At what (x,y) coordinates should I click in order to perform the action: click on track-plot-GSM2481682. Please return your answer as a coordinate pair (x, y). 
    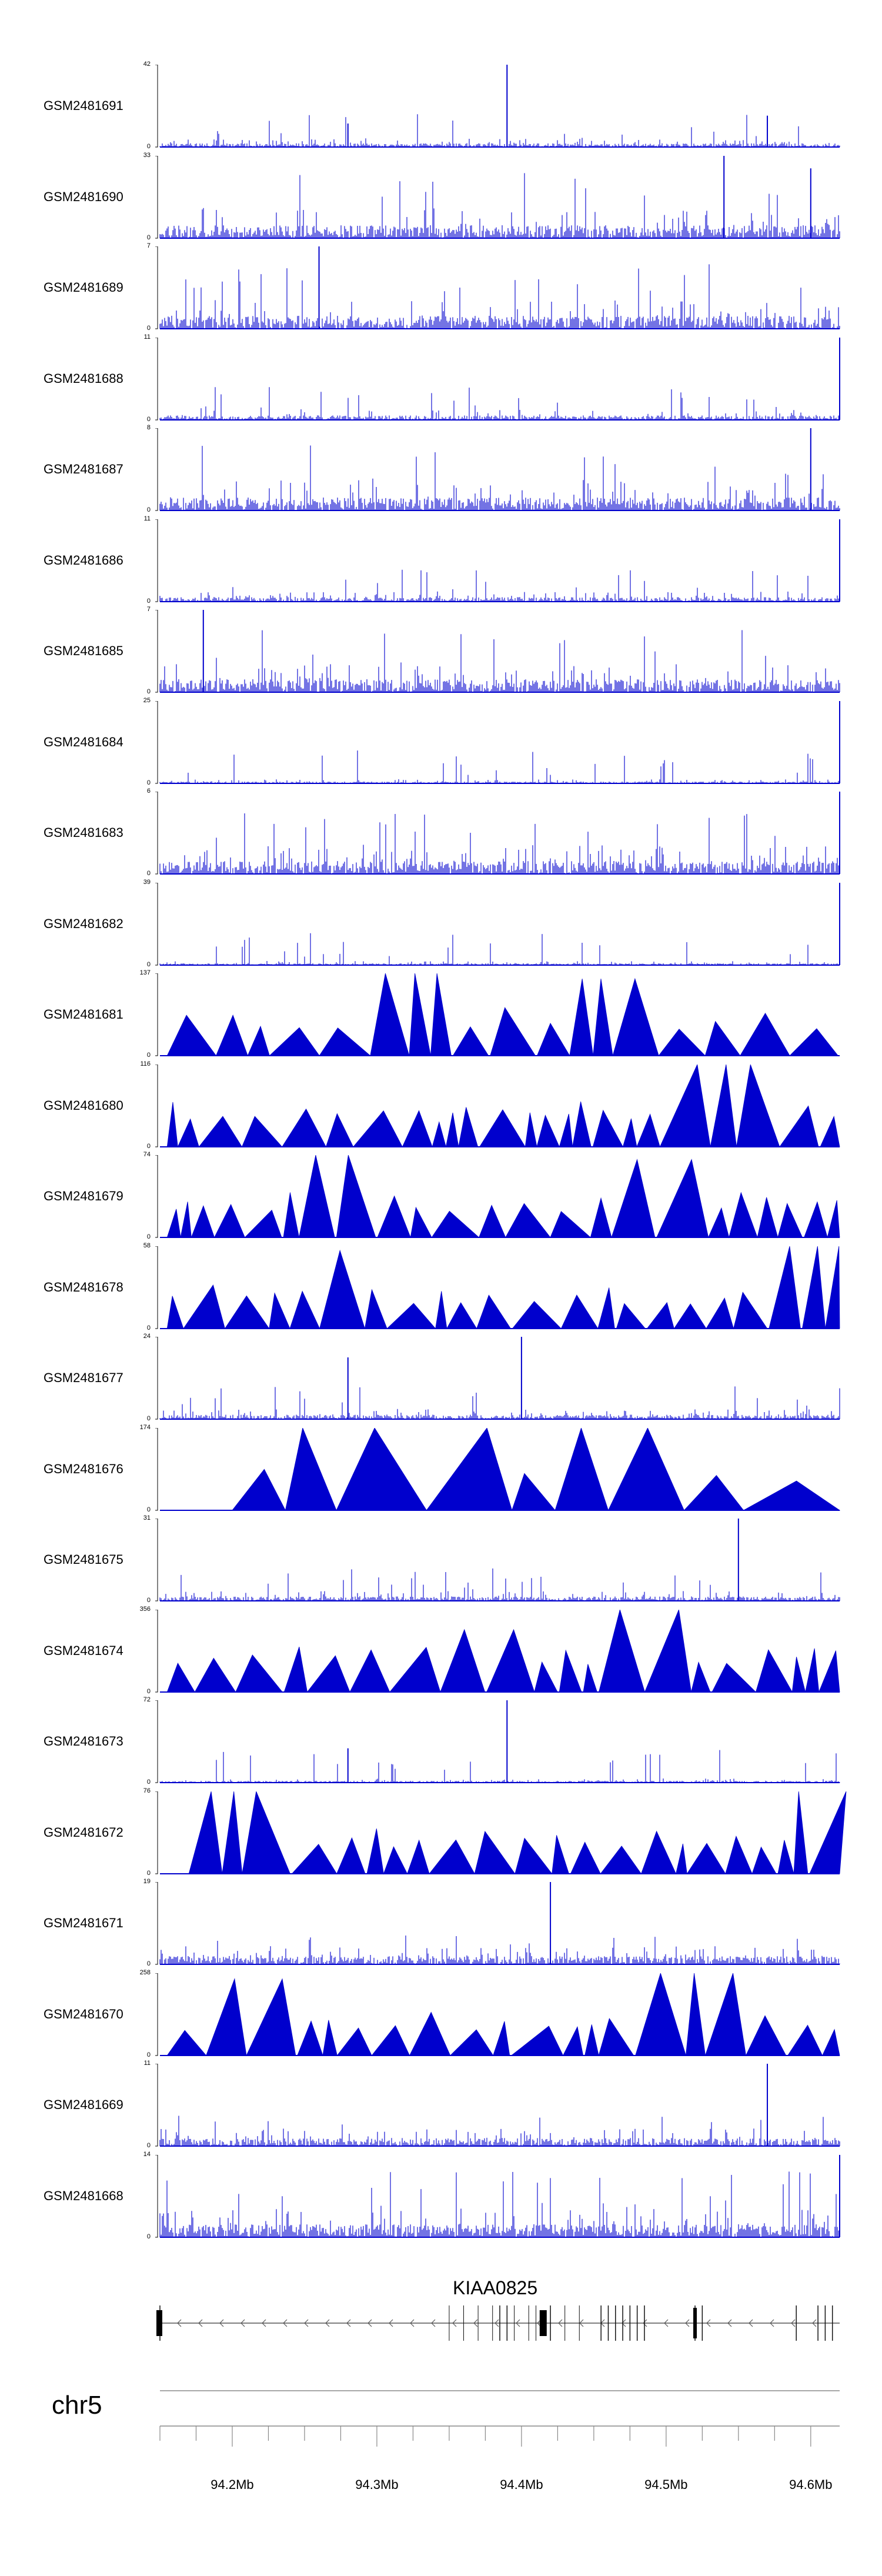
    Looking at the image, I should click on (497, 924).